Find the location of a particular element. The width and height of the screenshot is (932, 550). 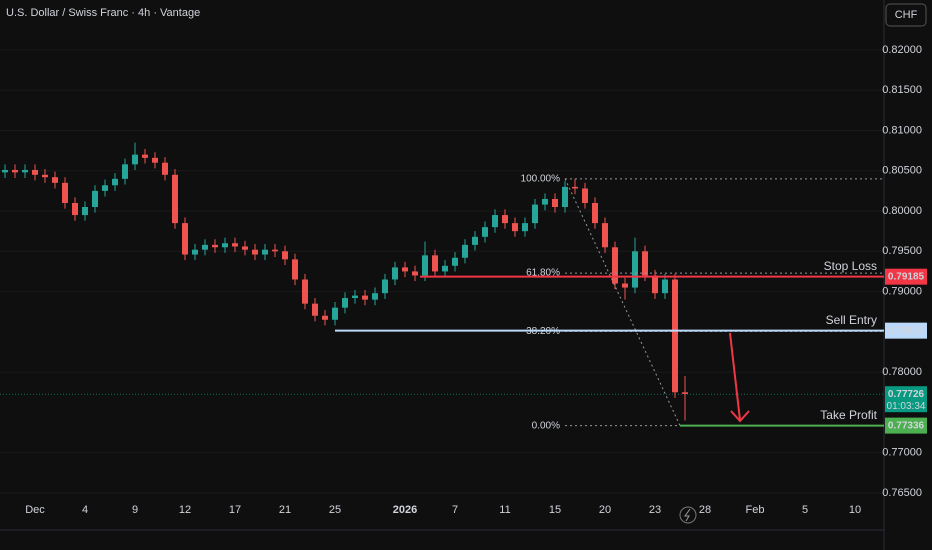

x-tick-label: 21 is located at coordinates (285, 510).